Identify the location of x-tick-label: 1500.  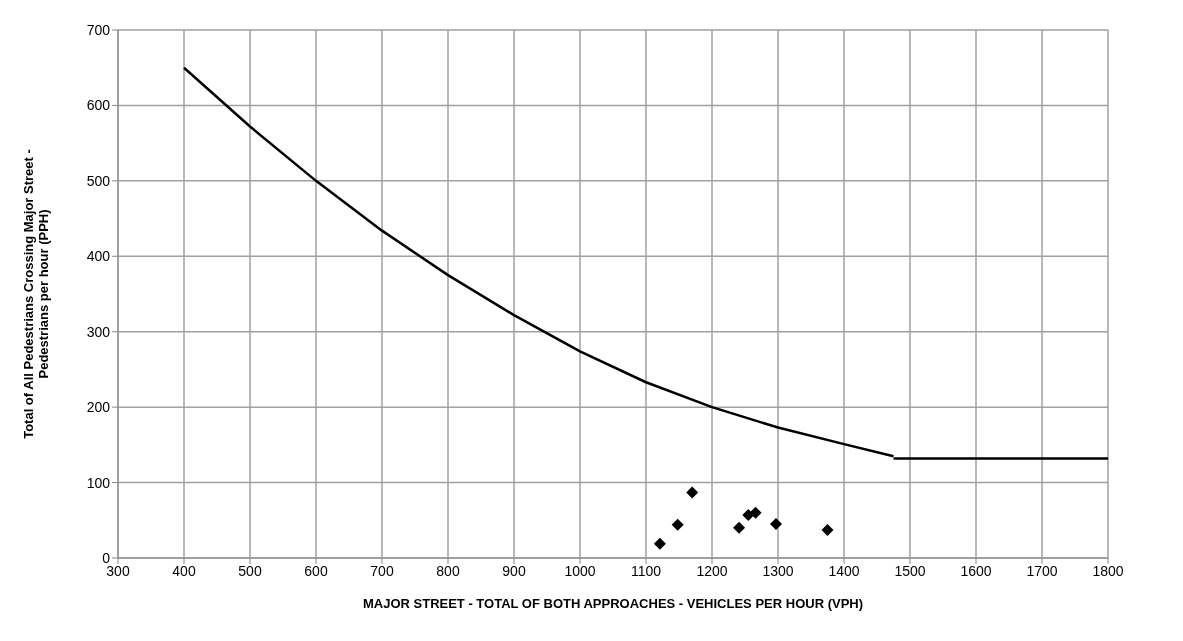
(910, 570).